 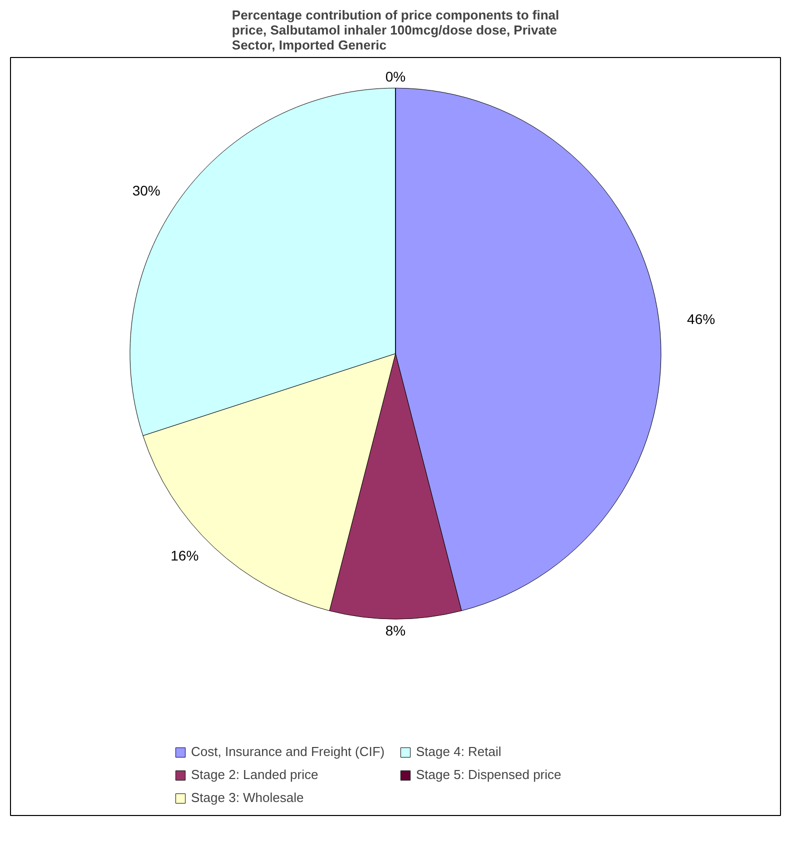 I want to click on data-label: 16%, so click(x=184, y=556).